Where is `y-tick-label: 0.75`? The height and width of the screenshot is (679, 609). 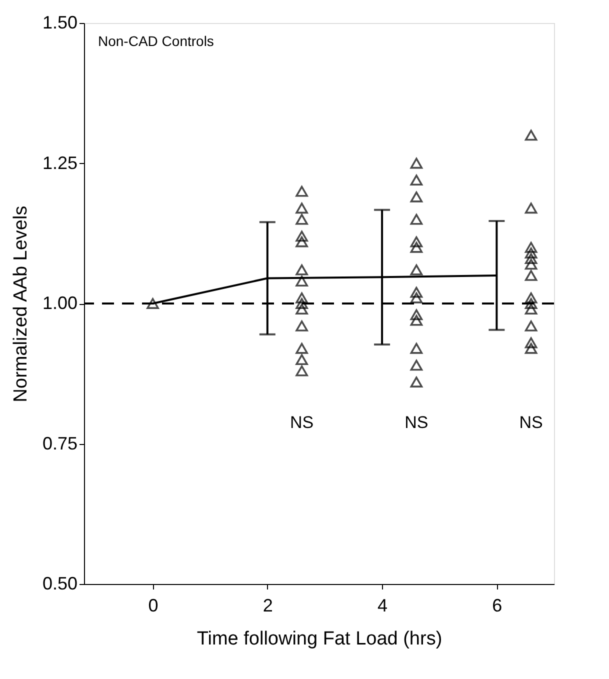
y-tick-label: 0.75 is located at coordinates (60, 443).